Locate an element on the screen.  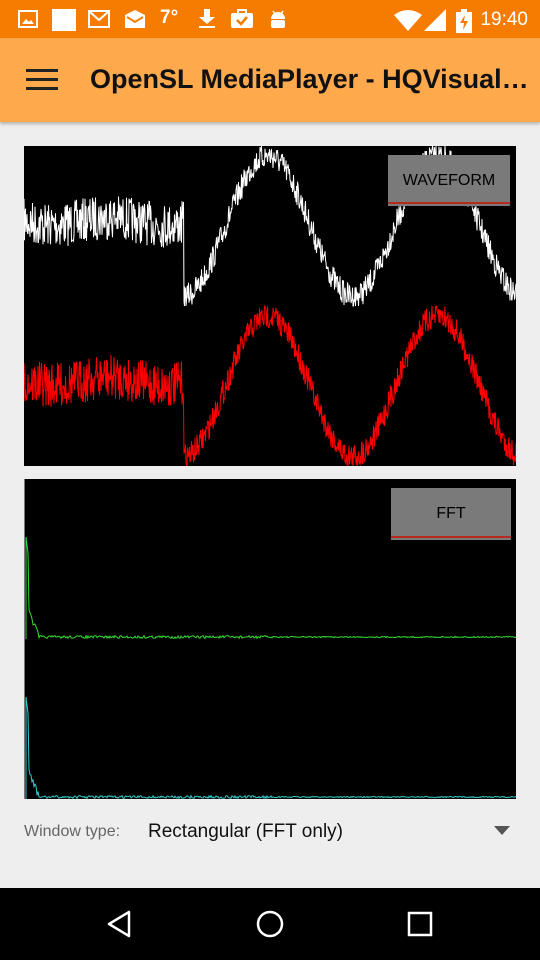
fft-button-label: FFT is located at coordinates (451, 513).